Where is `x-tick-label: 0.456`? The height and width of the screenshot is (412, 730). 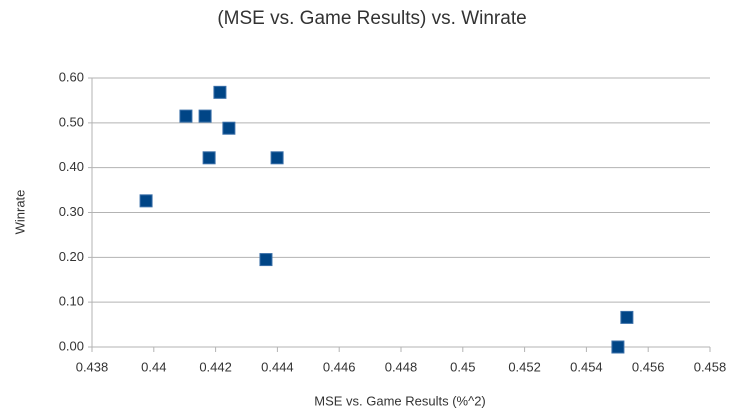 x-tick-label: 0.456 is located at coordinates (648, 366).